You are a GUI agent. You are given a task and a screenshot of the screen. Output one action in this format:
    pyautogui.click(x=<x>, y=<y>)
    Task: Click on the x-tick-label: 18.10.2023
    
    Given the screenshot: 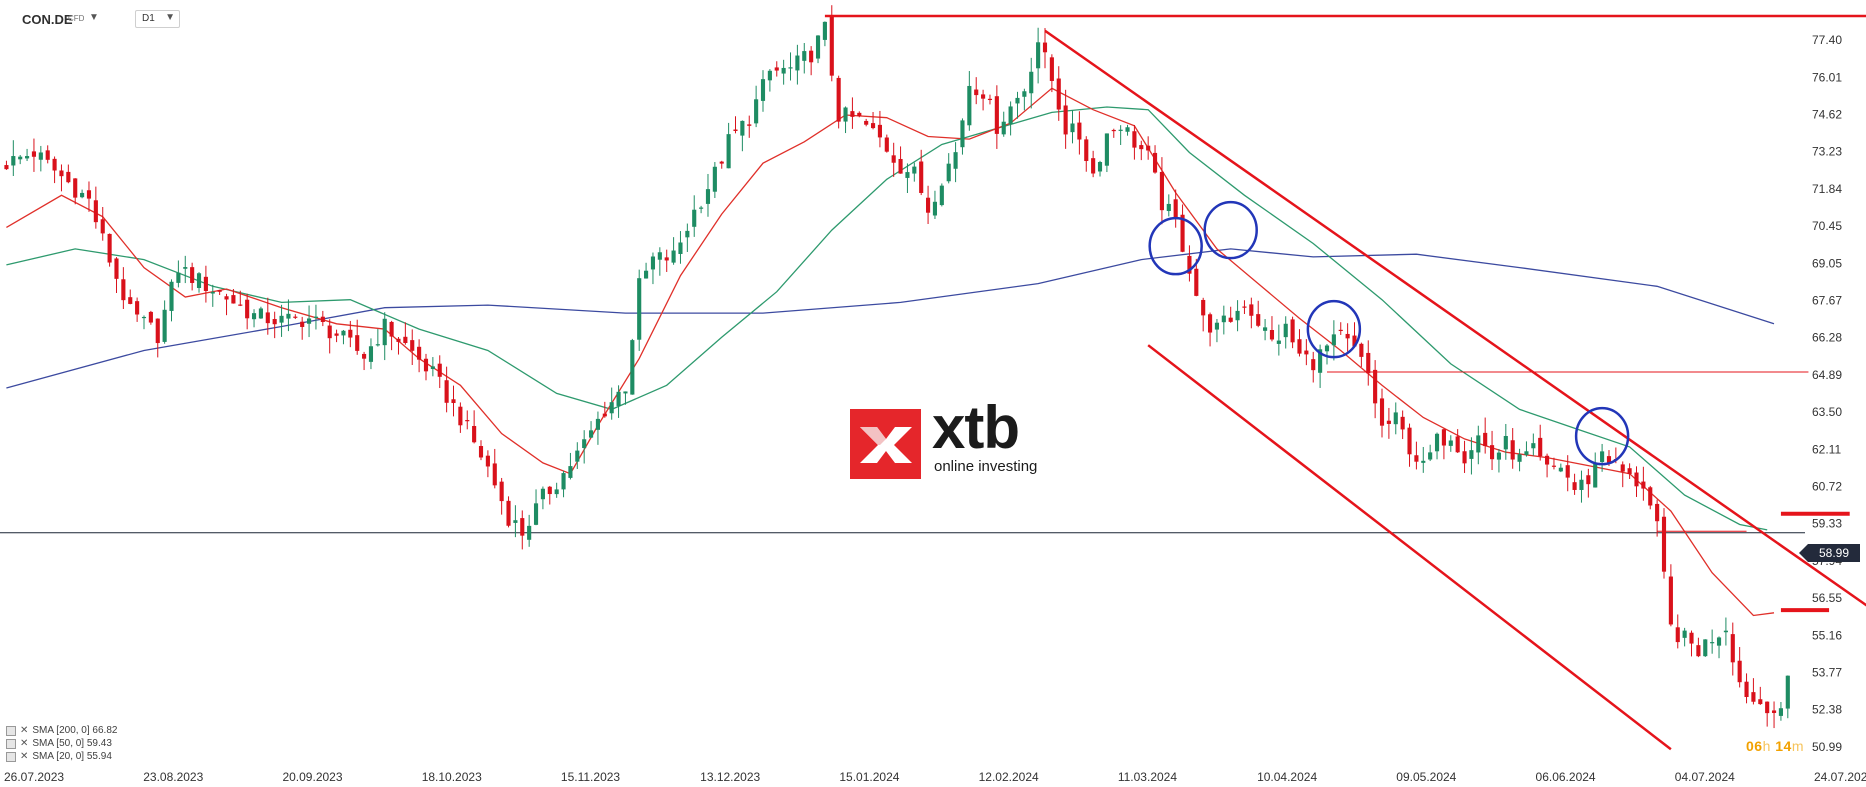 What is the action you would take?
    pyautogui.click(x=452, y=777)
    